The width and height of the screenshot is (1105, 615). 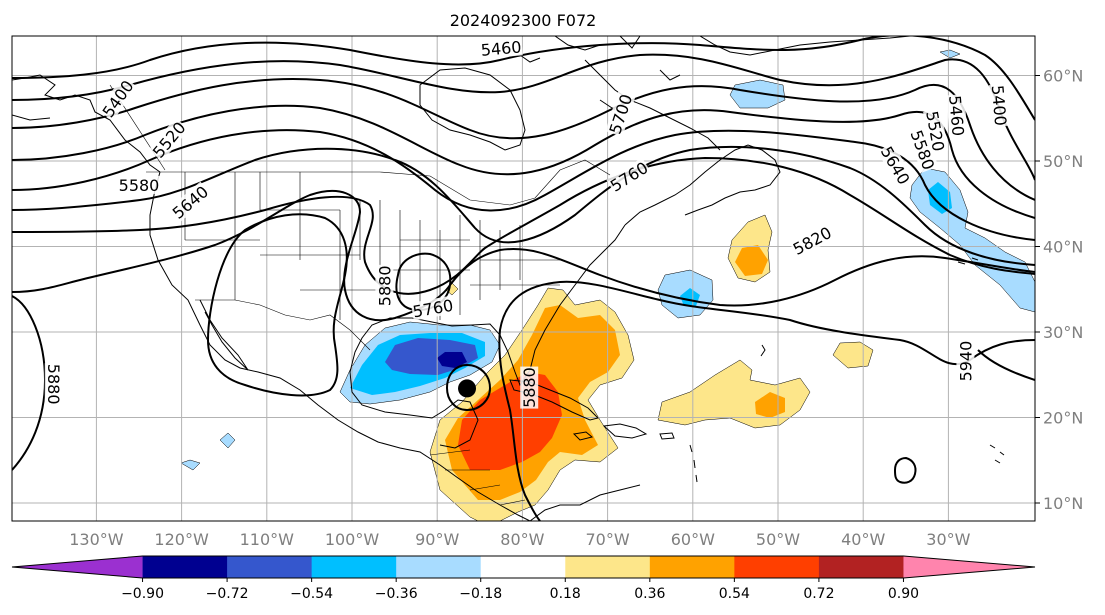 What do you see at coordinates (649, 594) in the screenshot?
I see `colorbar-tick-label: 0.36` at bounding box center [649, 594].